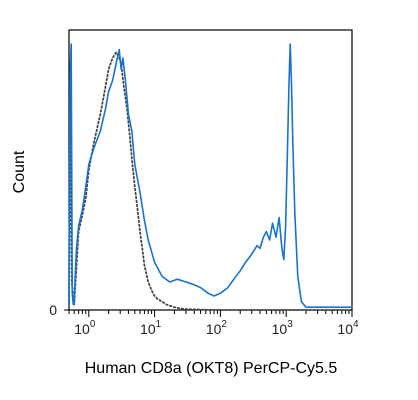  Describe the element at coordinates (151, 328) in the screenshot. I see `x-tick-label: 10¹` at that location.